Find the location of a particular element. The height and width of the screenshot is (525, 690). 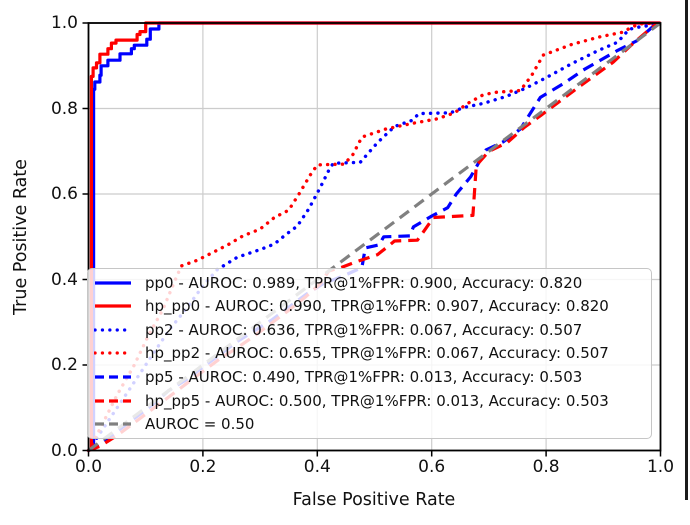

legend-label-chance: AUROC = 0.50 is located at coordinates (200, 424).